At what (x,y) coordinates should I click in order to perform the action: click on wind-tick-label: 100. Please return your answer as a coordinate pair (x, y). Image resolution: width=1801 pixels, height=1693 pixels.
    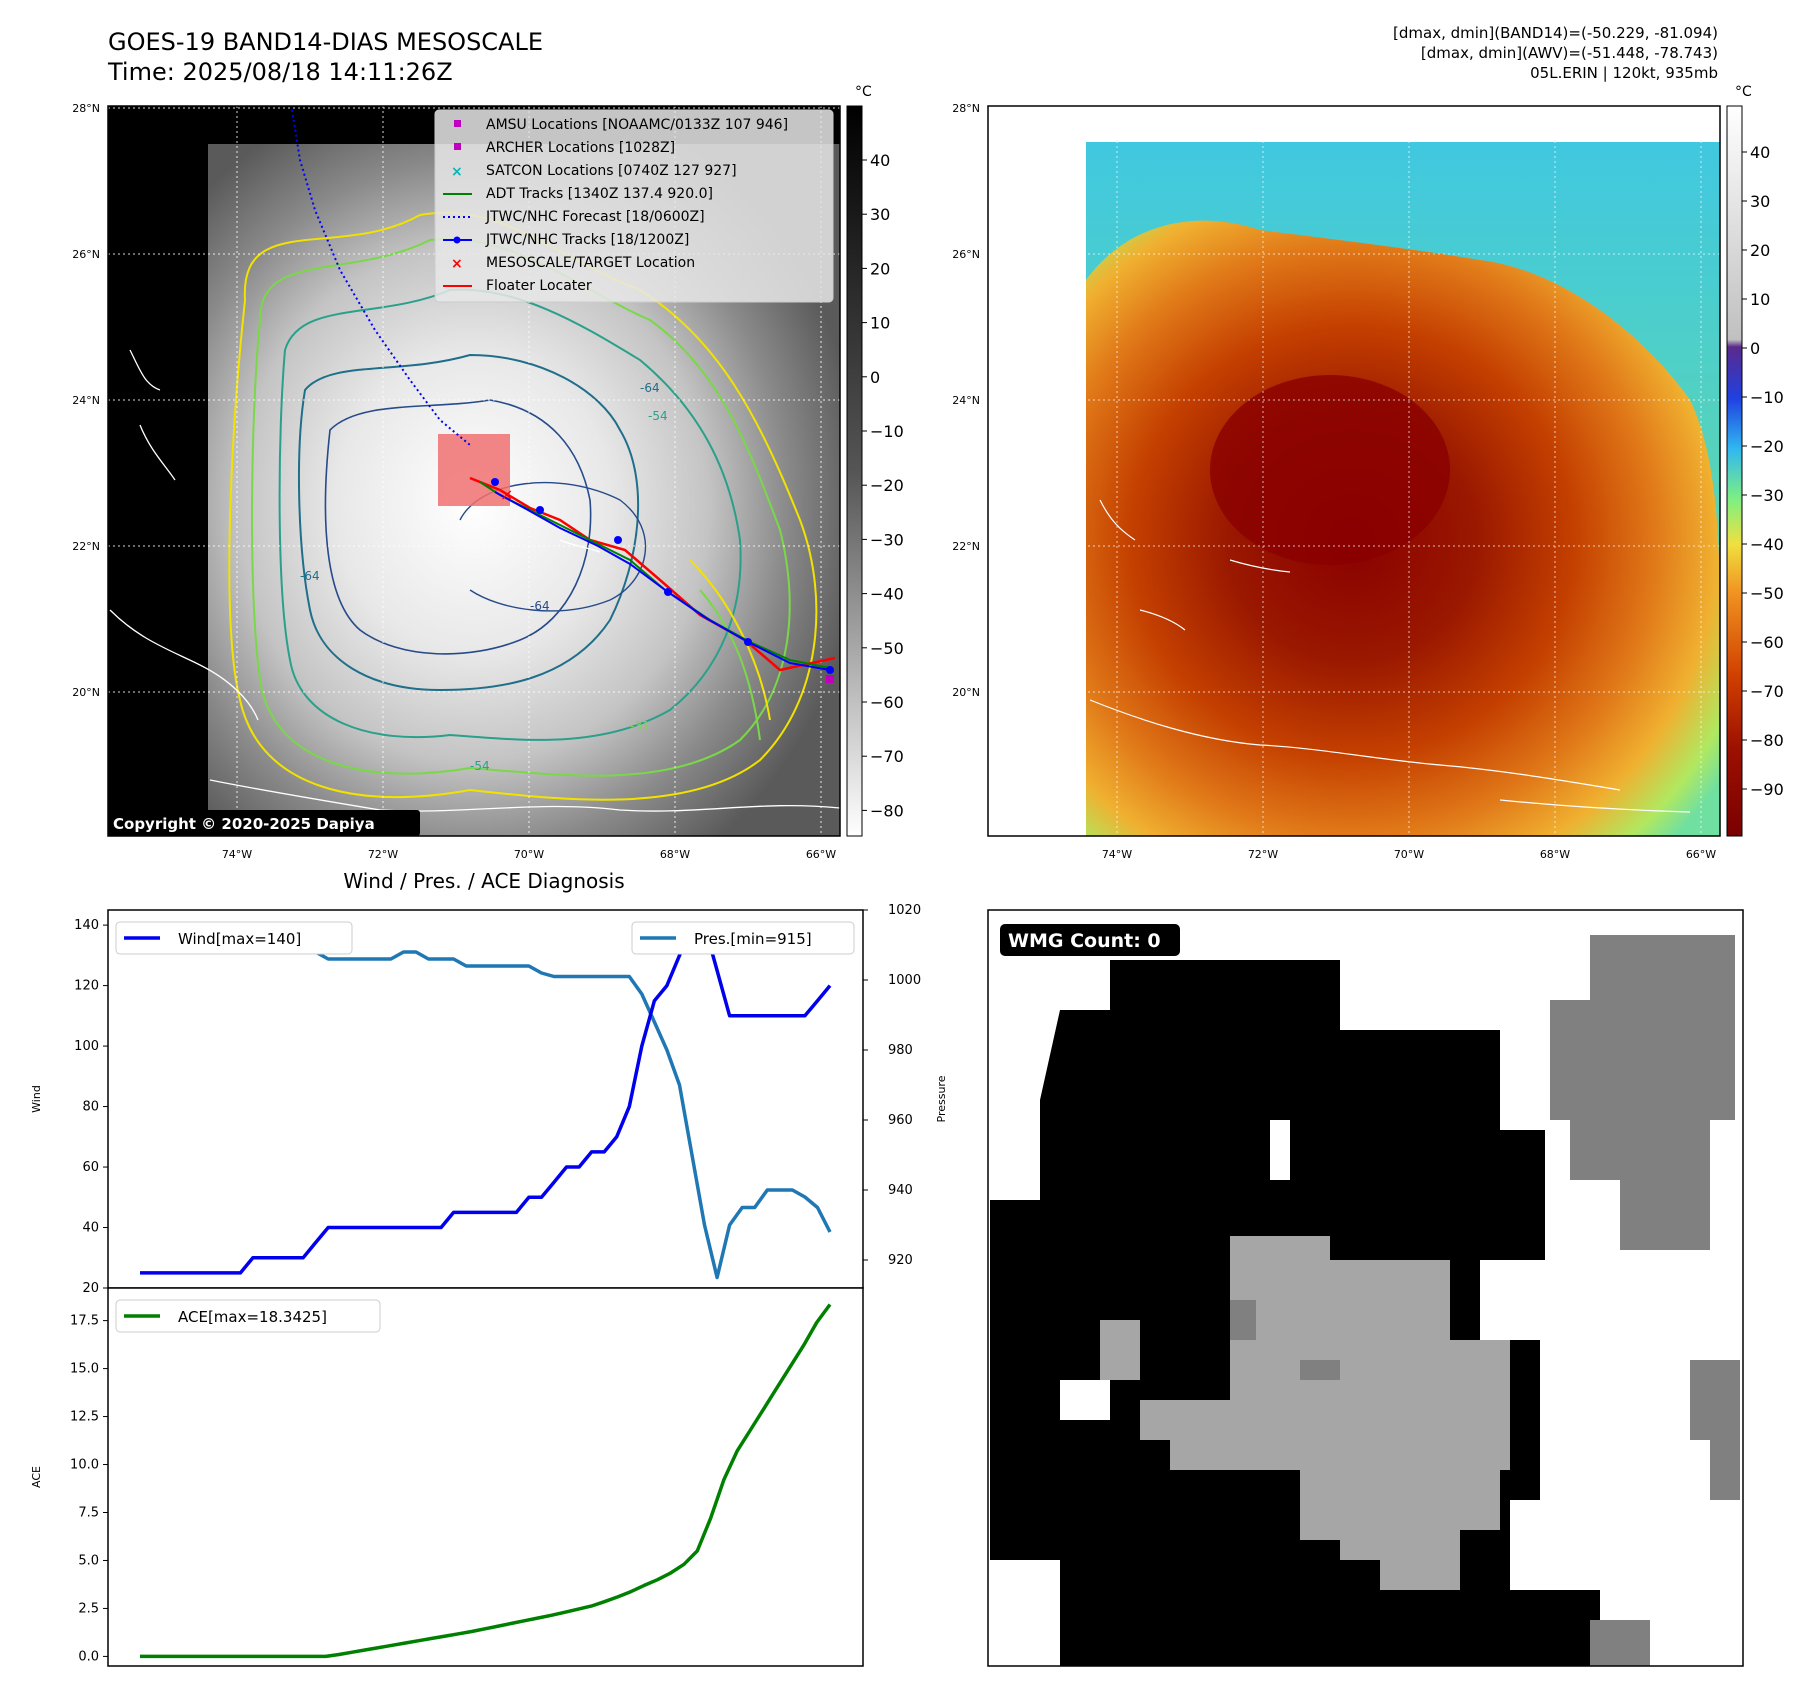
    Looking at the image, I should click on (86, 1046).